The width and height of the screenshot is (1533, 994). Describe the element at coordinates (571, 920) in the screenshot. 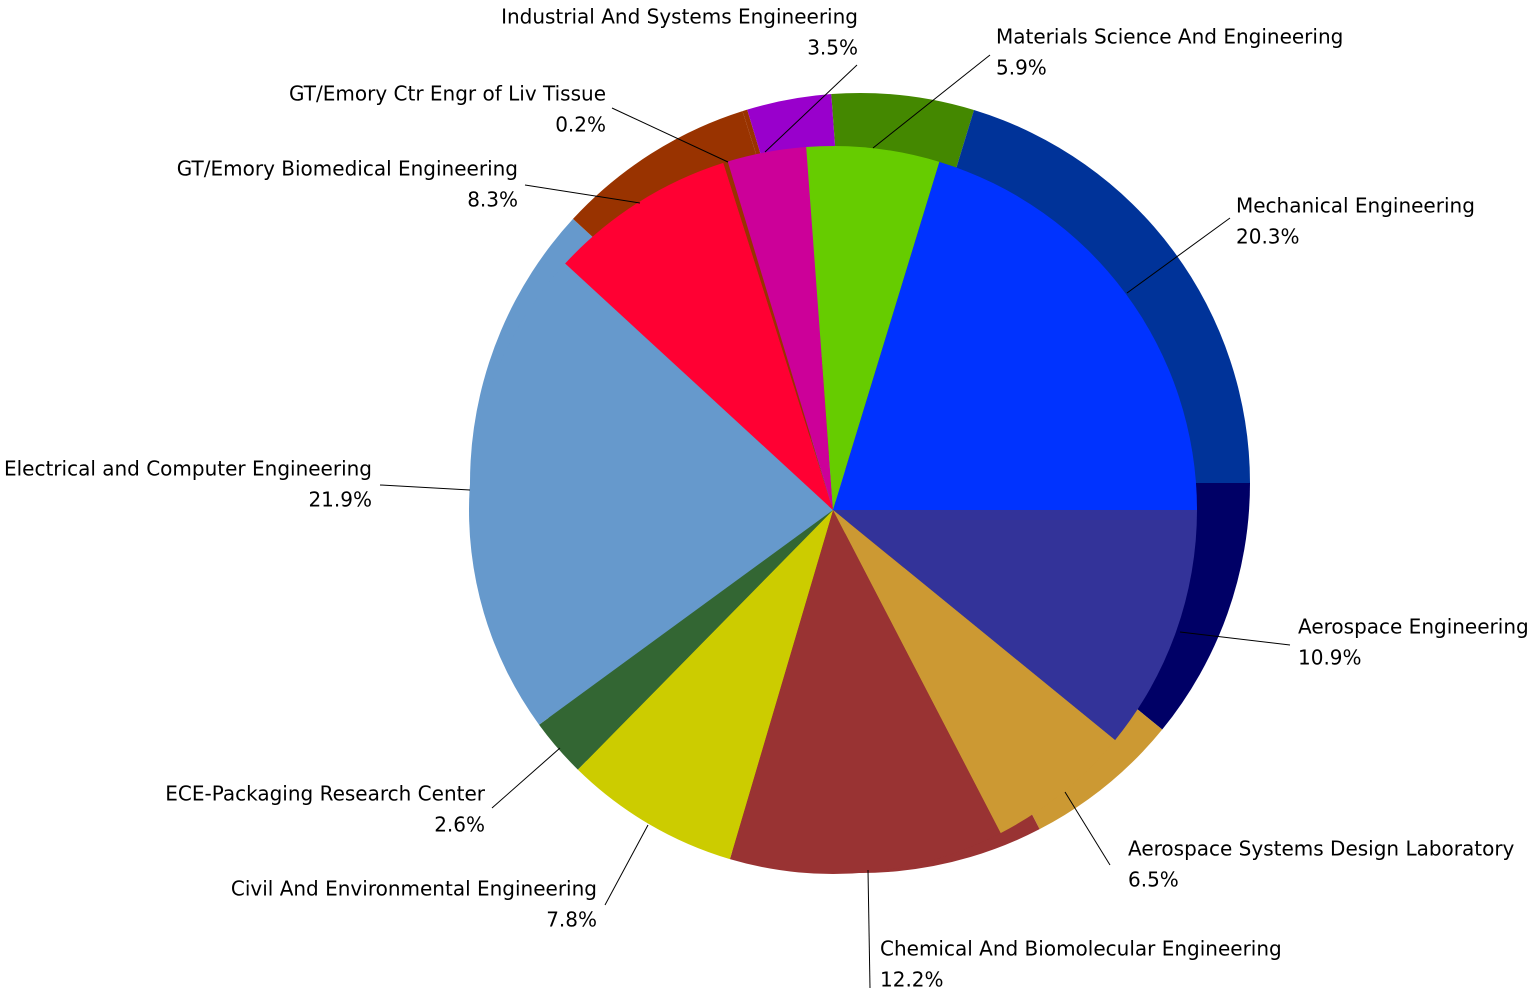

I see `slice-value-label: 7.8%` at that location.